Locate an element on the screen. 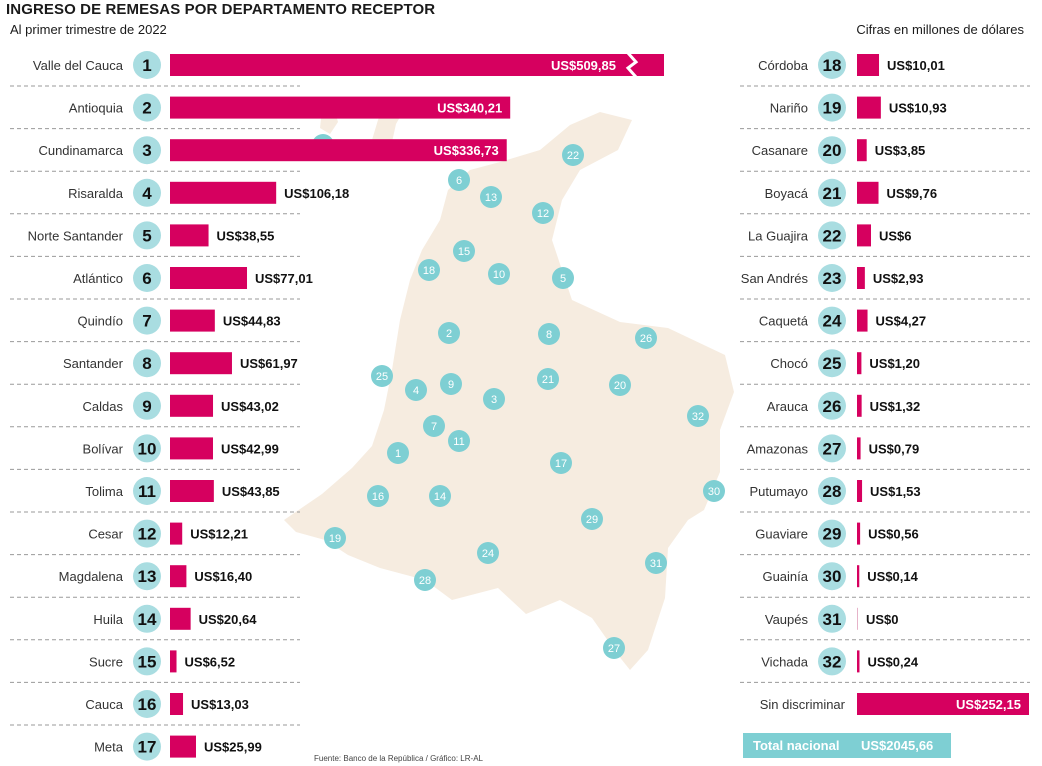  map-marker-number: 19 is located at coordinates (335, 539).